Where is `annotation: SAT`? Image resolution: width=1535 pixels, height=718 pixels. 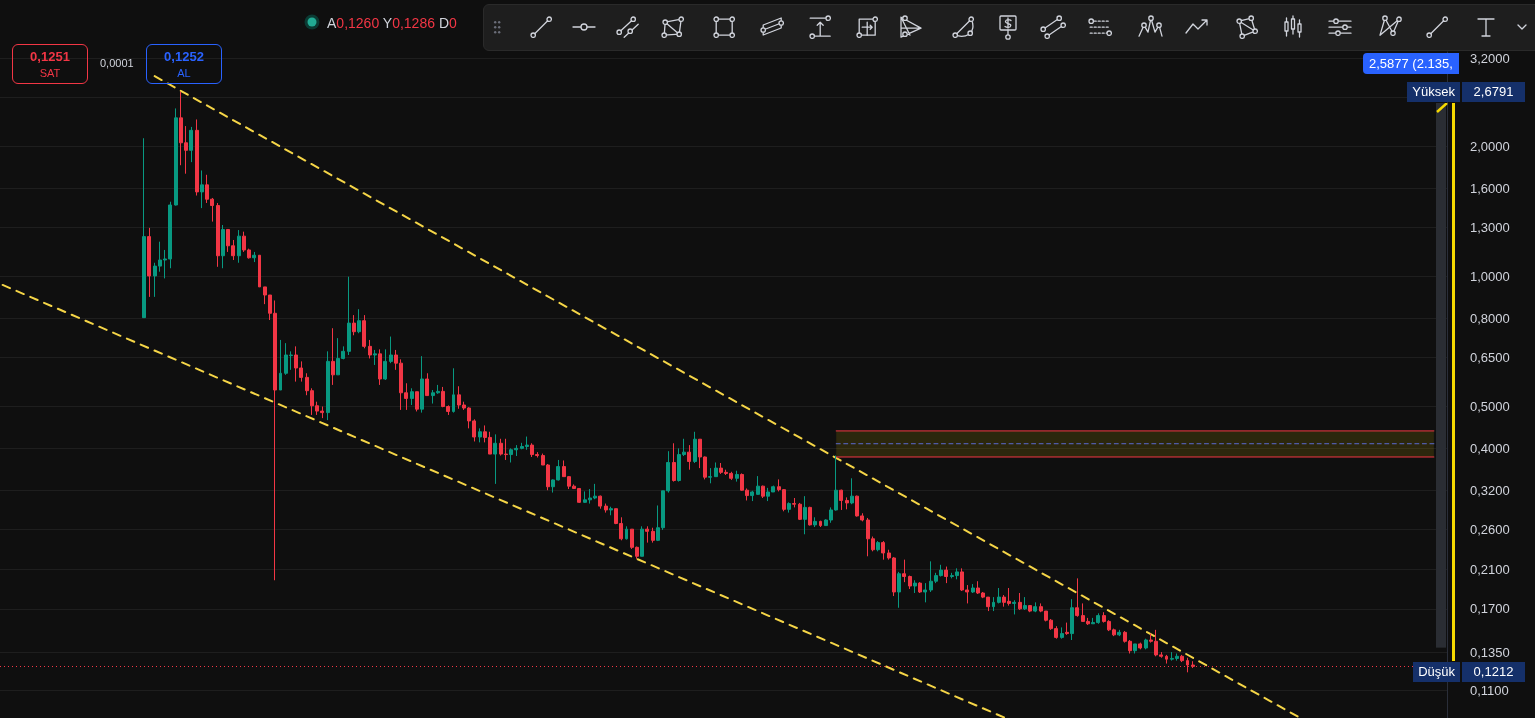 annotation: SAT is located at coordinates (50, 73).